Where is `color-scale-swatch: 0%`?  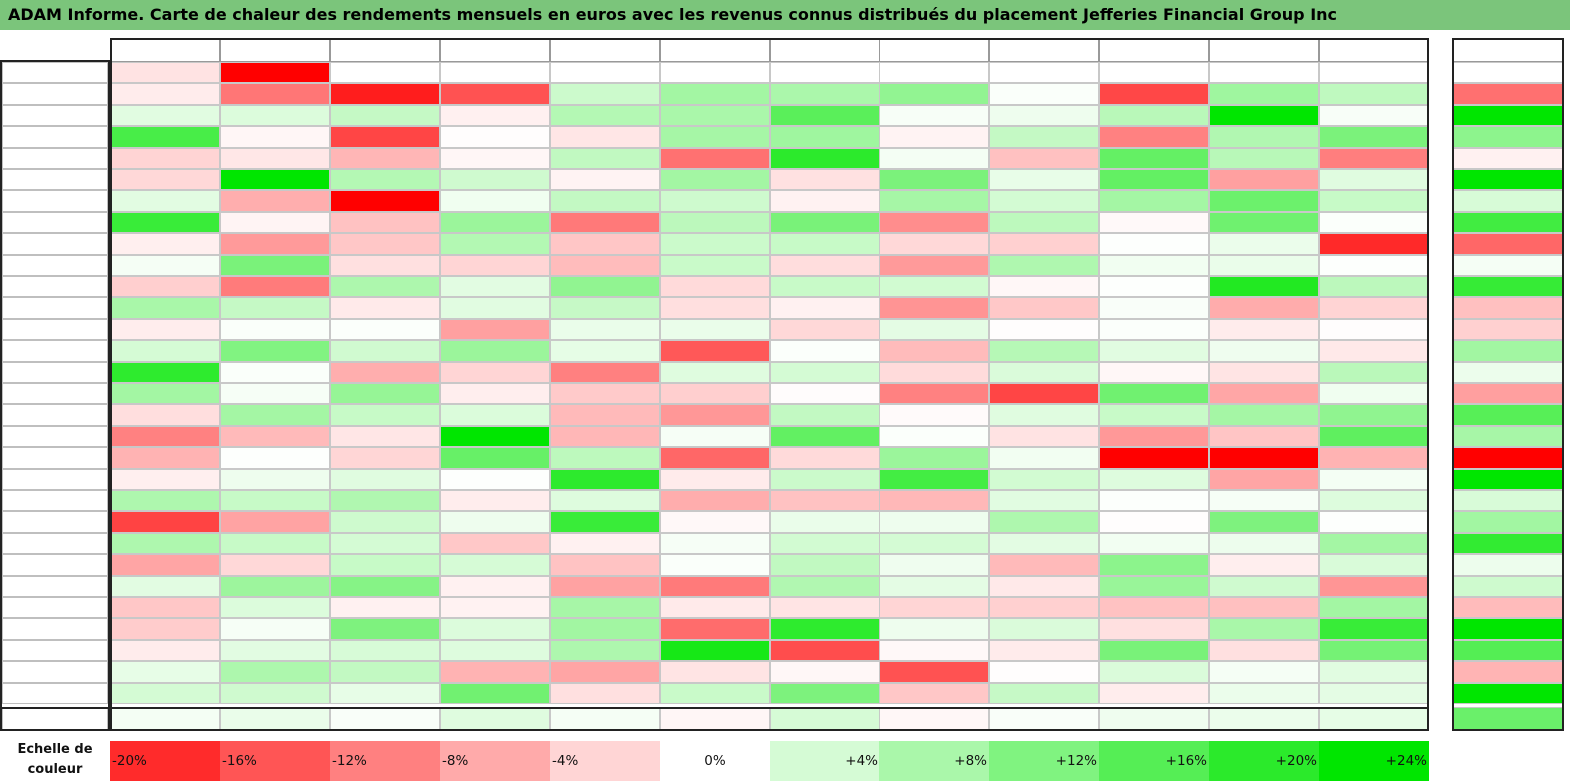
color-scale-swatch: 0% is located at coordinates (715, 761).